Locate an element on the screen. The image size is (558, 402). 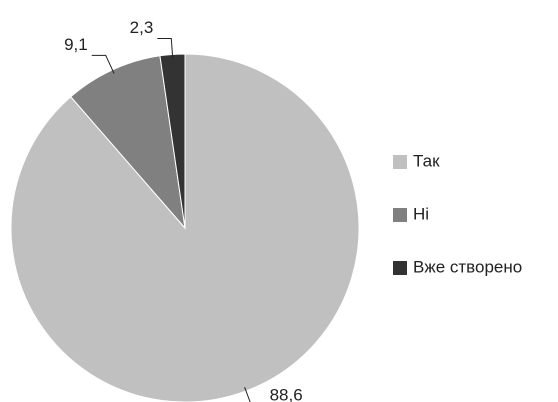
legend-label: Вже створено is located at coordinates (467, 266).